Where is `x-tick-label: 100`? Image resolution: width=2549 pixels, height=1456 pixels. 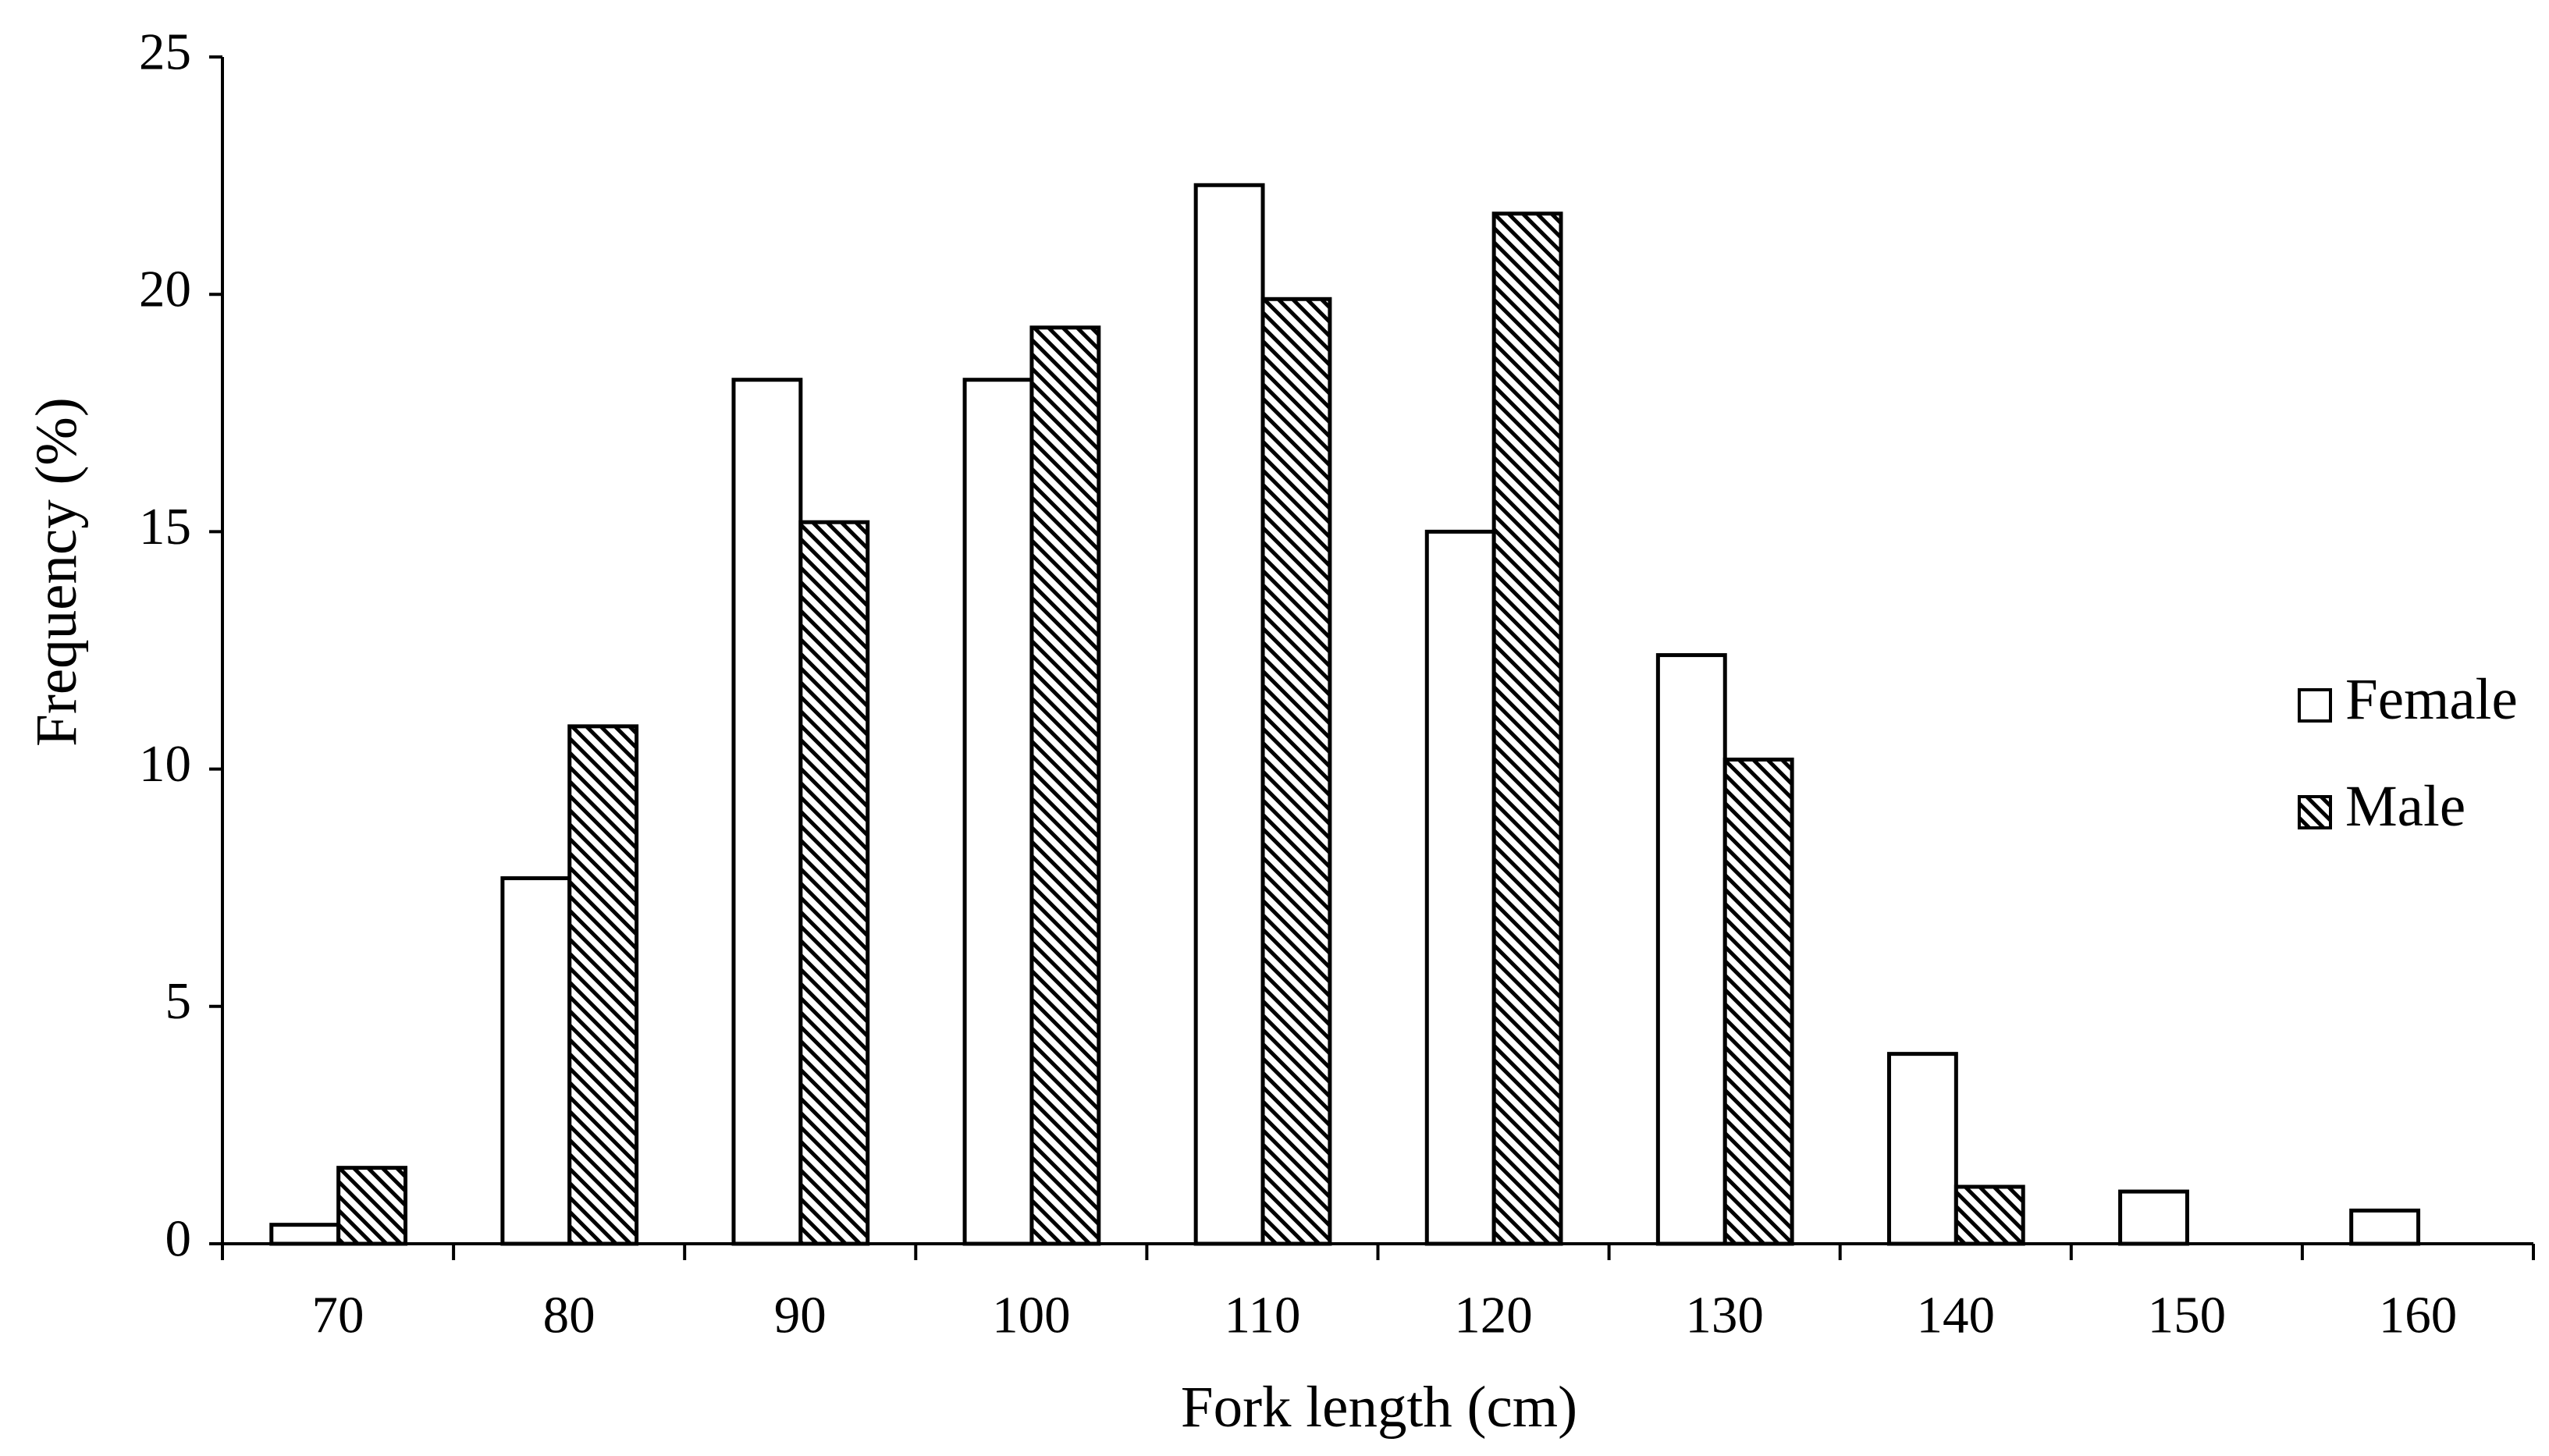
x-tick-label: 100 is located at coordinates (1031, 1315).